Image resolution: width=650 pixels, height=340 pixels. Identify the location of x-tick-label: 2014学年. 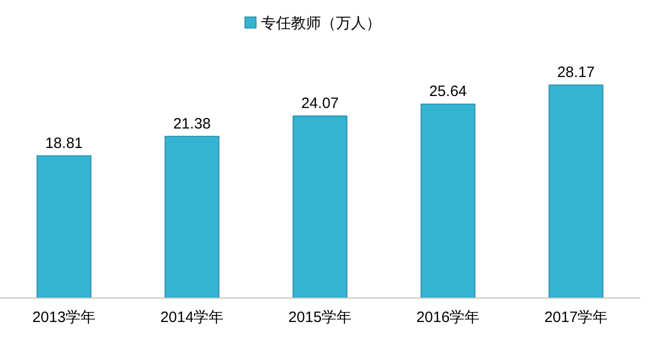
(192, 317).